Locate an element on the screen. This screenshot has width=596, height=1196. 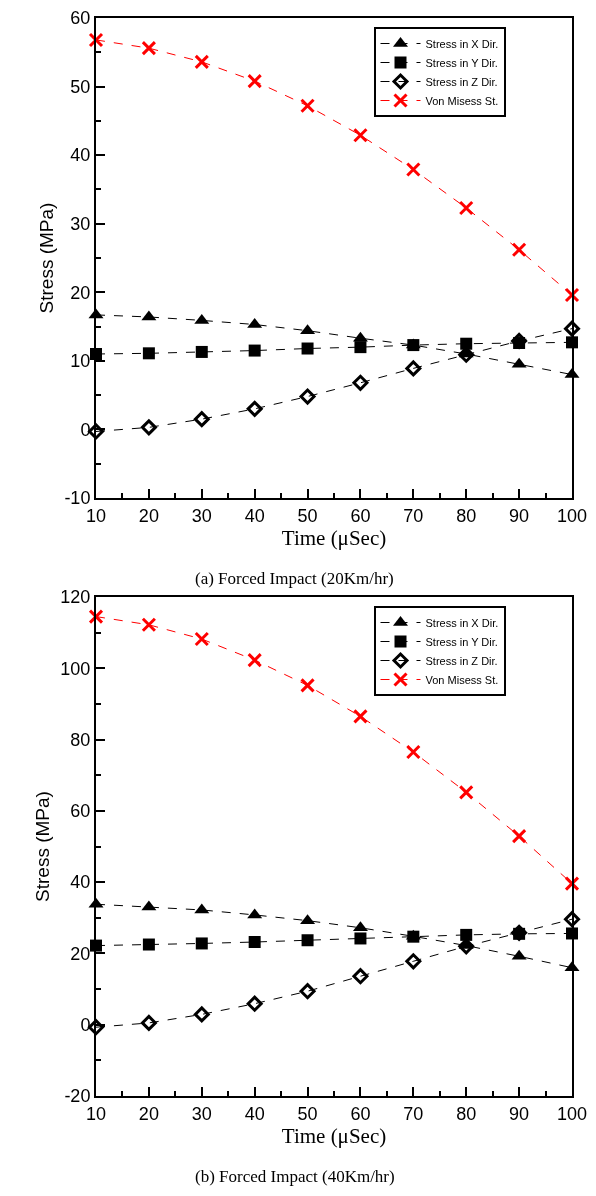
y-tick-label: 10 is located at coordinates (80, 361).